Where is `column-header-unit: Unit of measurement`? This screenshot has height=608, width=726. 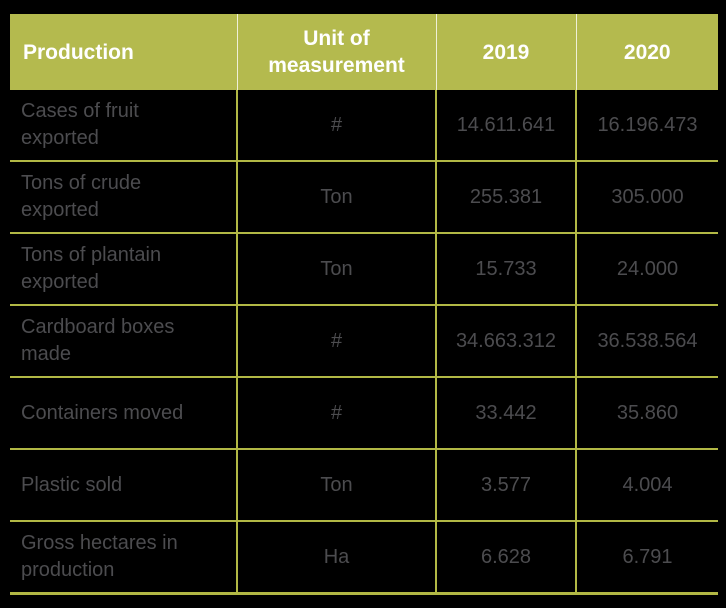
column-header-unit: Unit of measurement is located at coordinates (337, 52).